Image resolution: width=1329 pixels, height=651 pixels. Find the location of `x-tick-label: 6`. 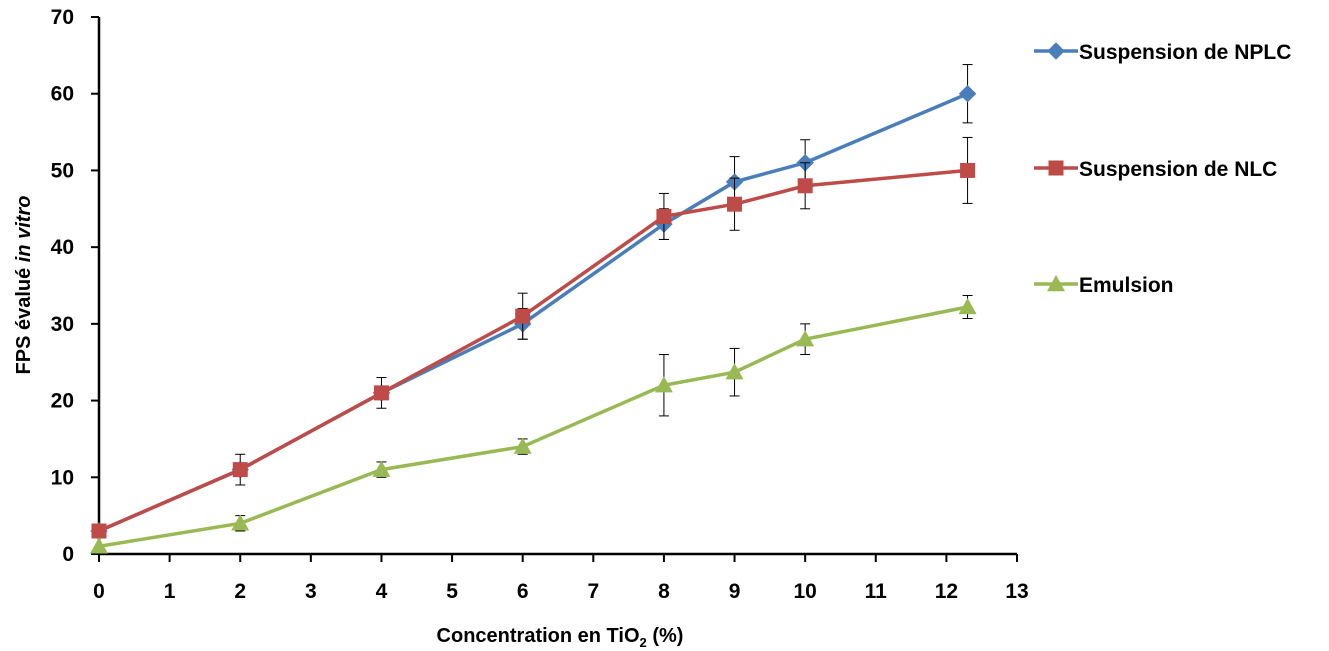

x-tick-label: 6 is located at coordinates (523, 591).